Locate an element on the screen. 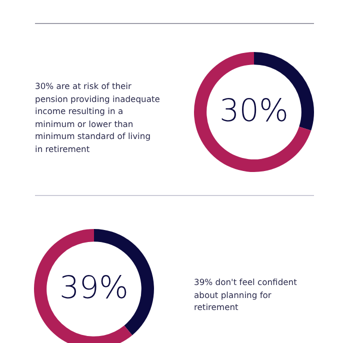 This screenshot has height=343, width=349. text: 39% don't feel confident about planning for retirement is located at coordinates (246, 295).